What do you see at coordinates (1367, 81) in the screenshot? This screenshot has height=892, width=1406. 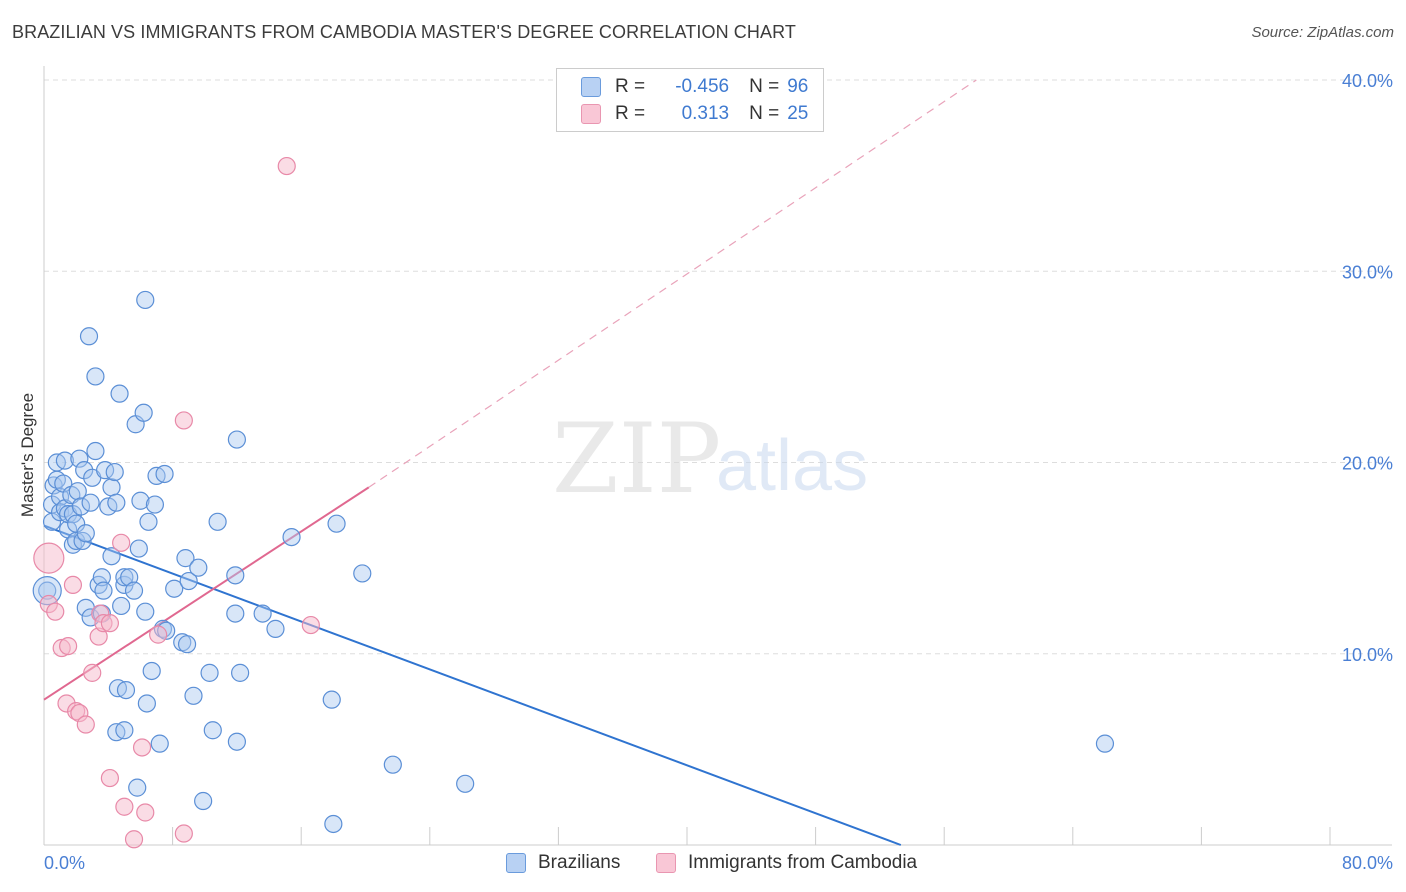 I see `y-tick-label: 40.0%` at bounding box center [1367, 81].